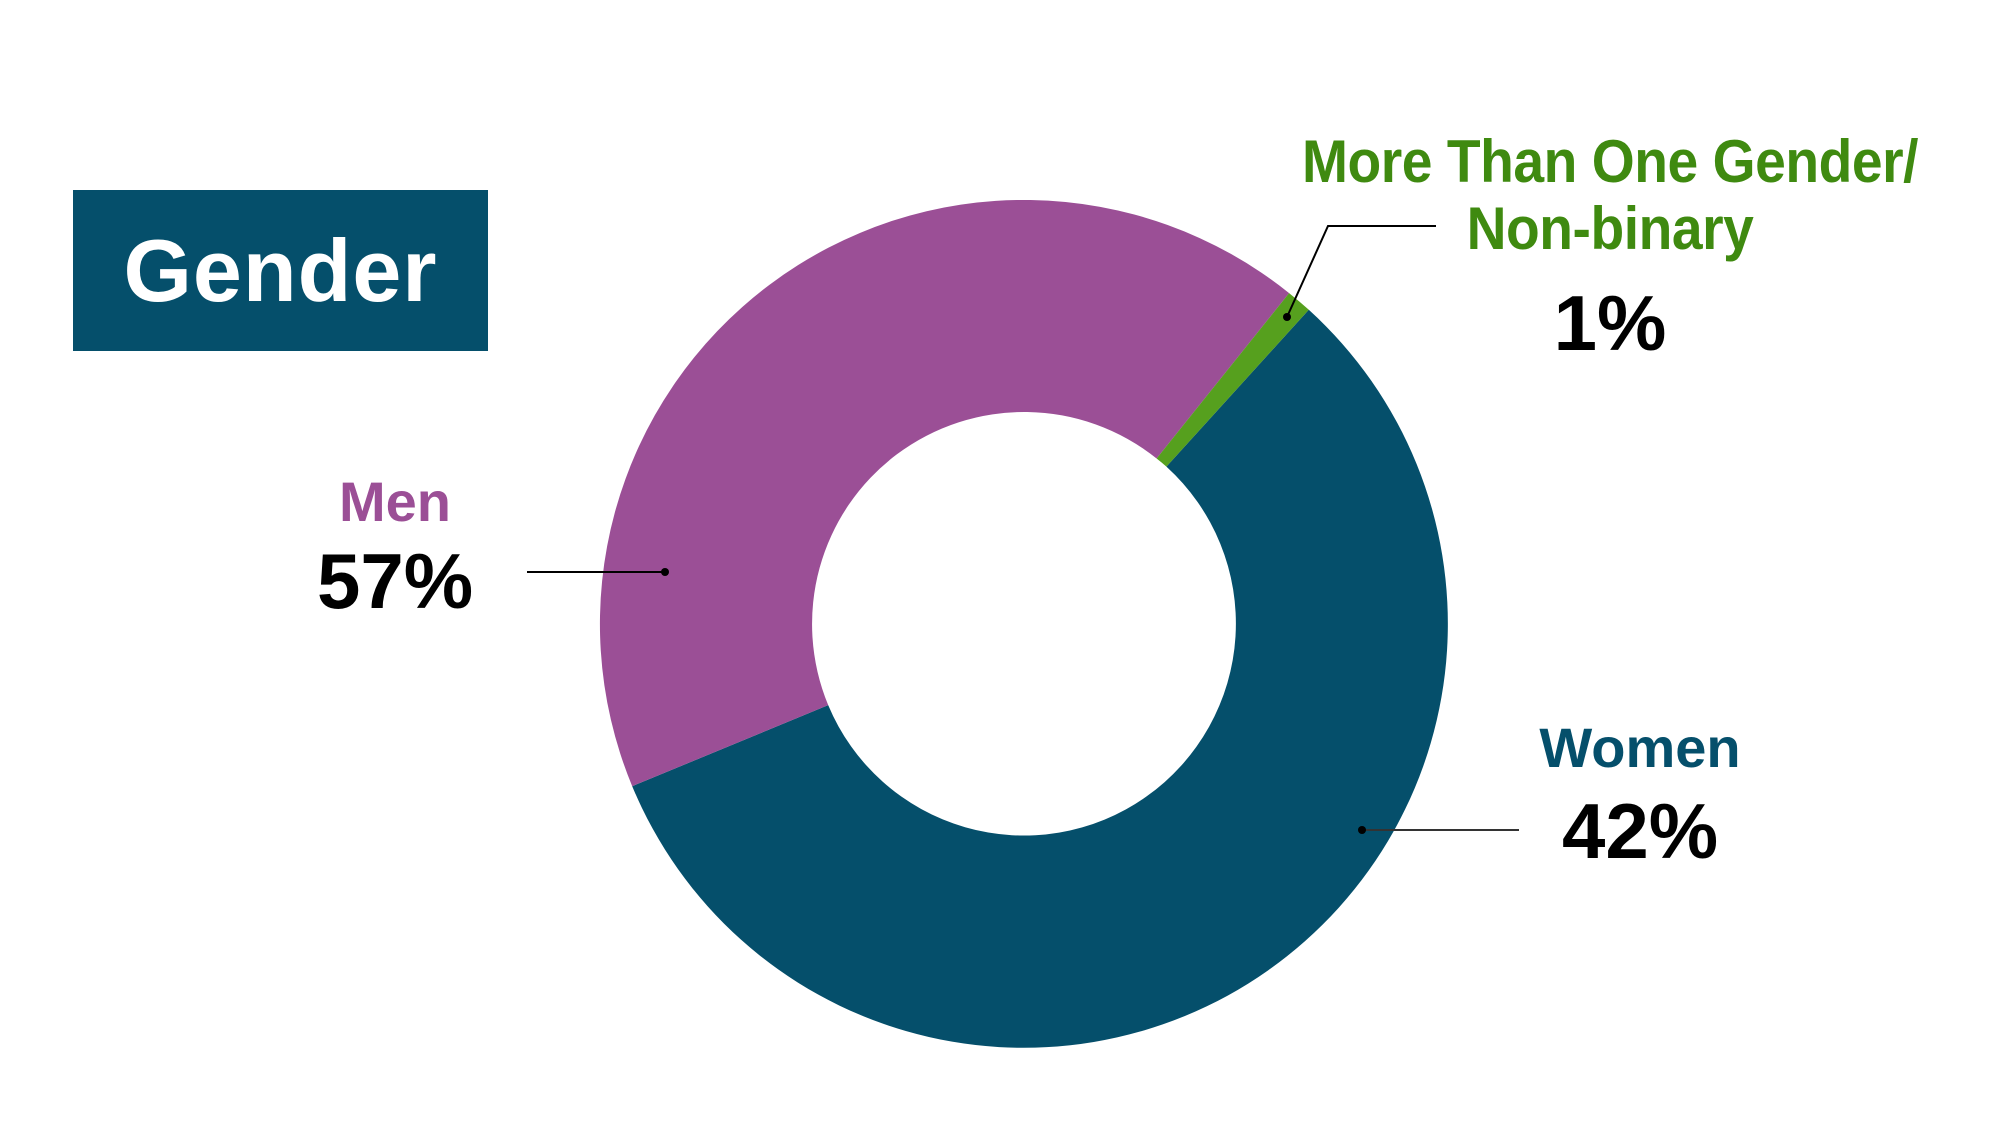  I want to click on leader-line-nonbinary, so click(1359, 273).